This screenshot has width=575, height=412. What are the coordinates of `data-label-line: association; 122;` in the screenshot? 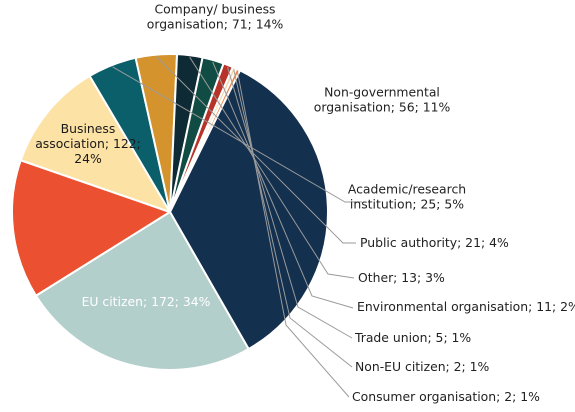 It's located at (88, 143).